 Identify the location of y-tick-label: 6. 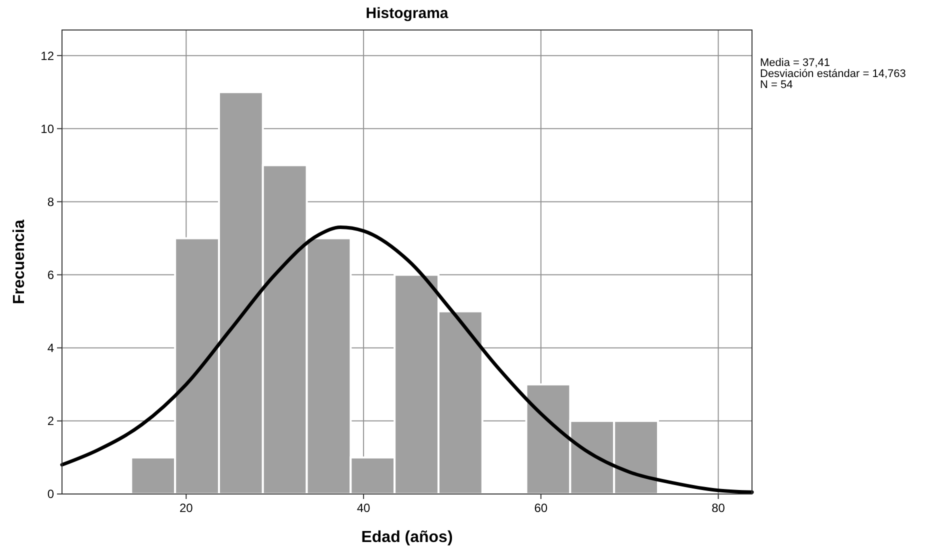
(50, 275).